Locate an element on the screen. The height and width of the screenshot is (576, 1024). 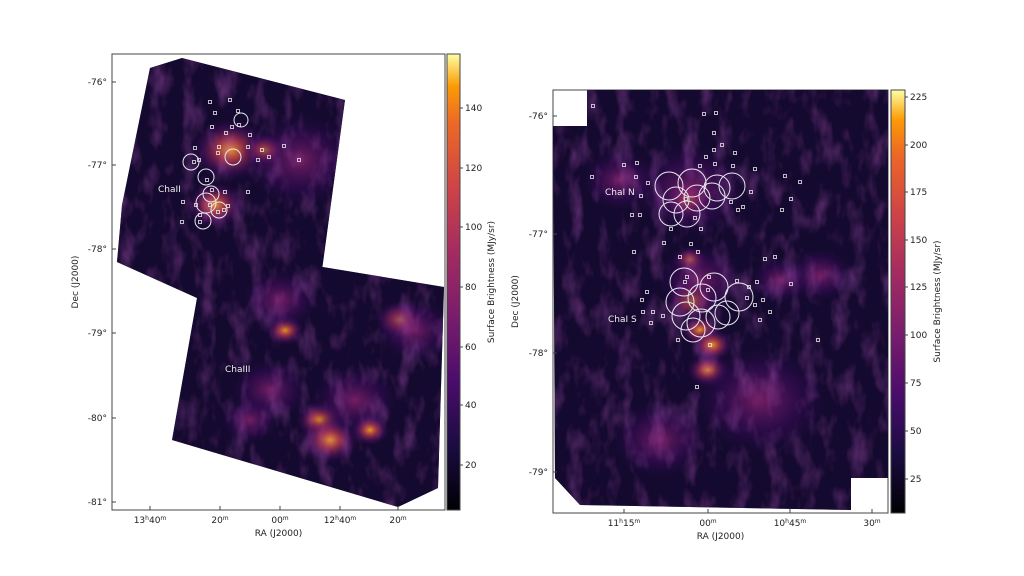
colorbar-tick-label: 100 is located at coordinates (473, 228).